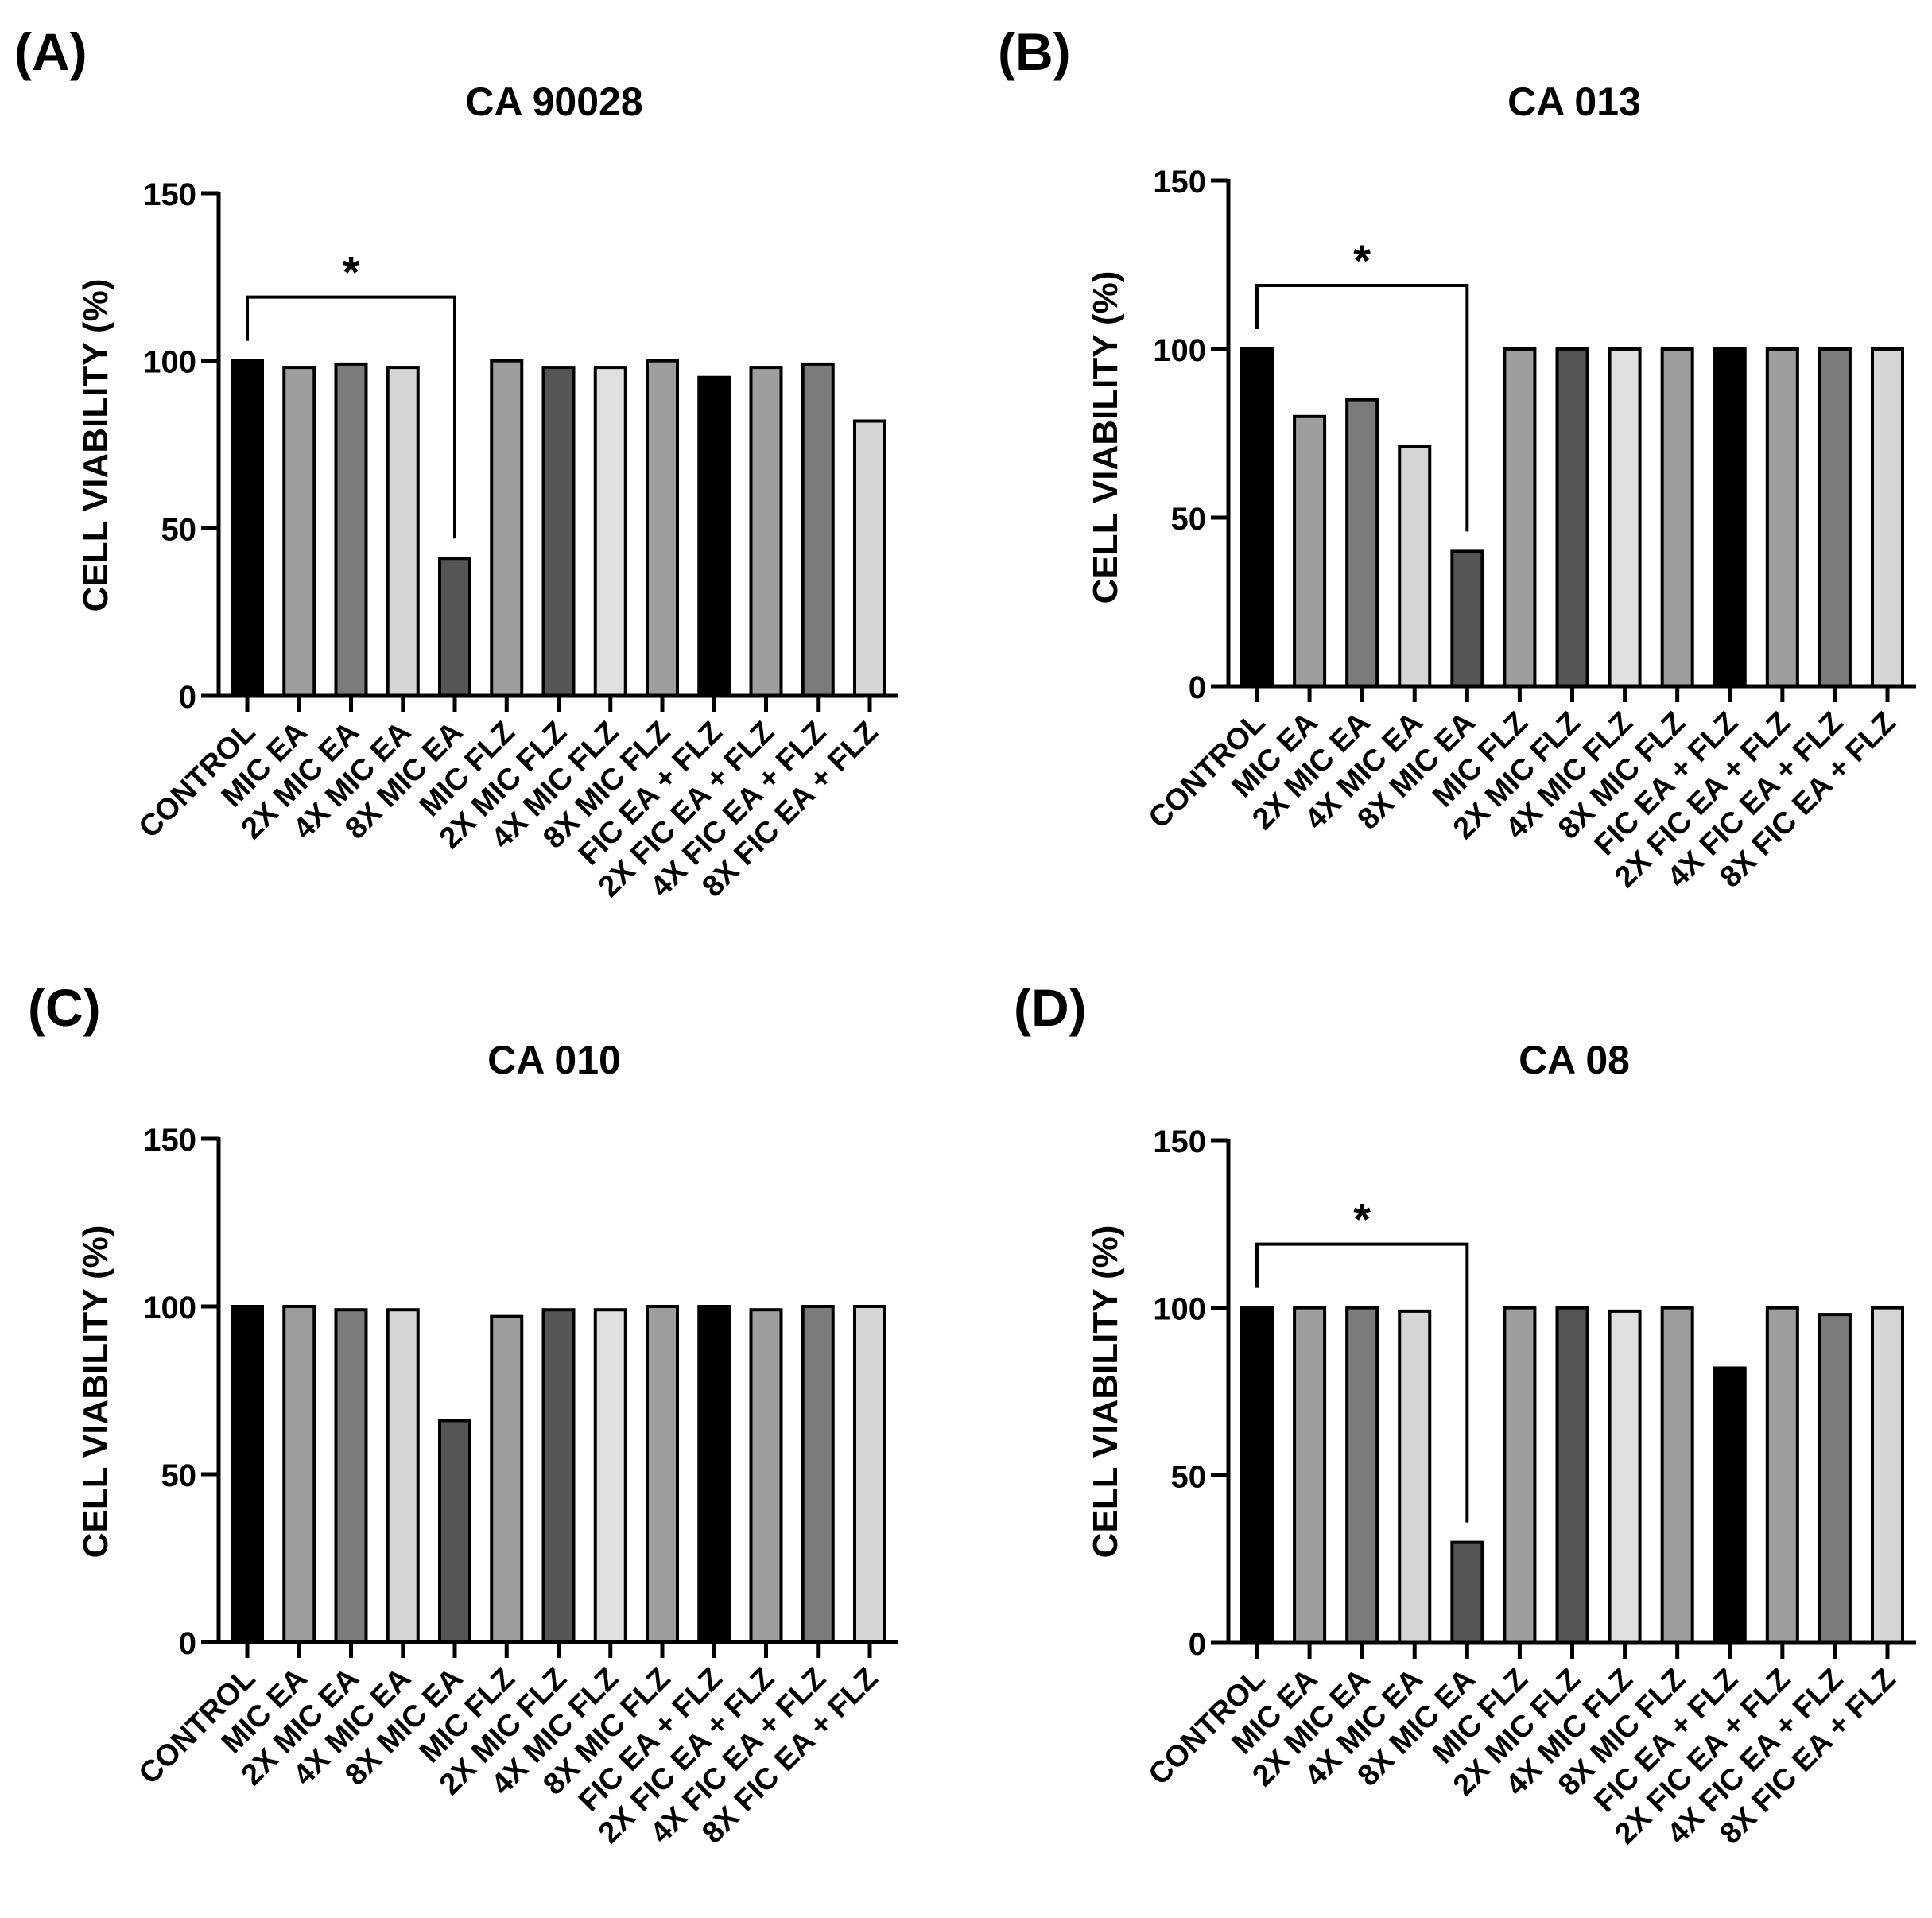 This screenshot has height=1918, width=1932. I want to click on chart-title: CA 90028, so click(553, 102).